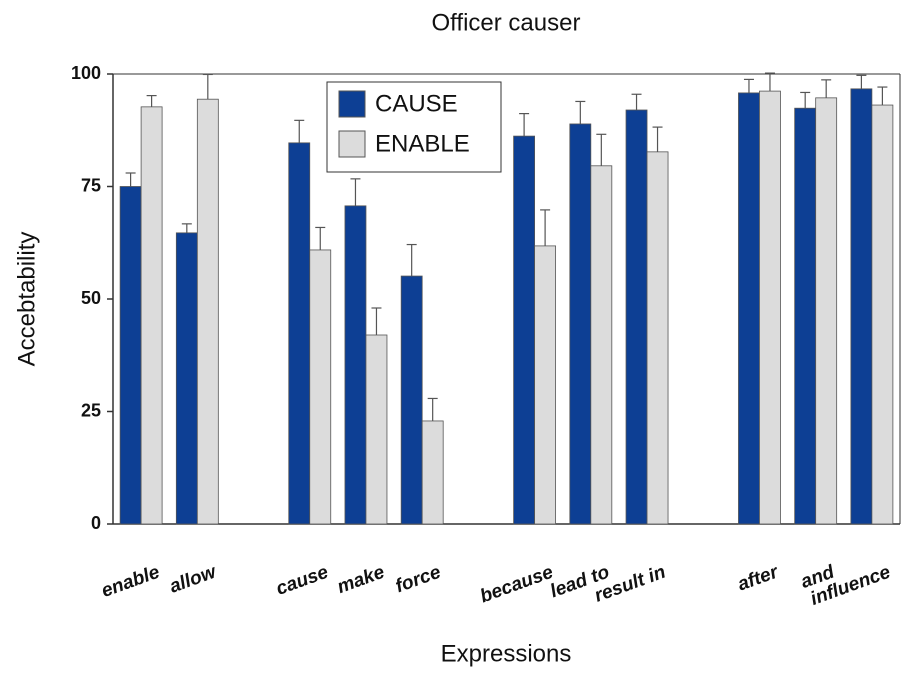  What do you see at coordinates (506, 653) in the screenshot?
I see `x-axis-title: Expressions` at bounding box center [506, 653].